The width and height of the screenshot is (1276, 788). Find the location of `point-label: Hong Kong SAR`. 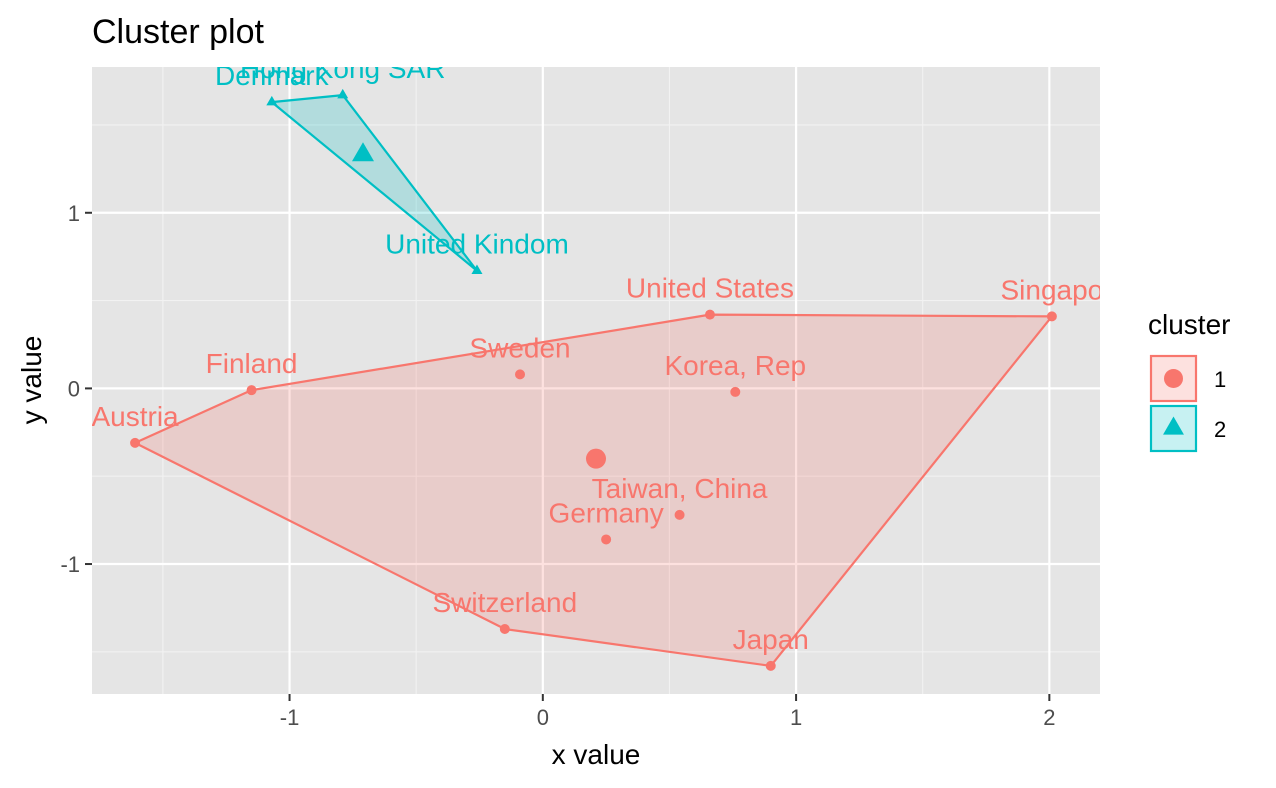

point-label: Hong Kong SAR is located at coordinates (342, 68).